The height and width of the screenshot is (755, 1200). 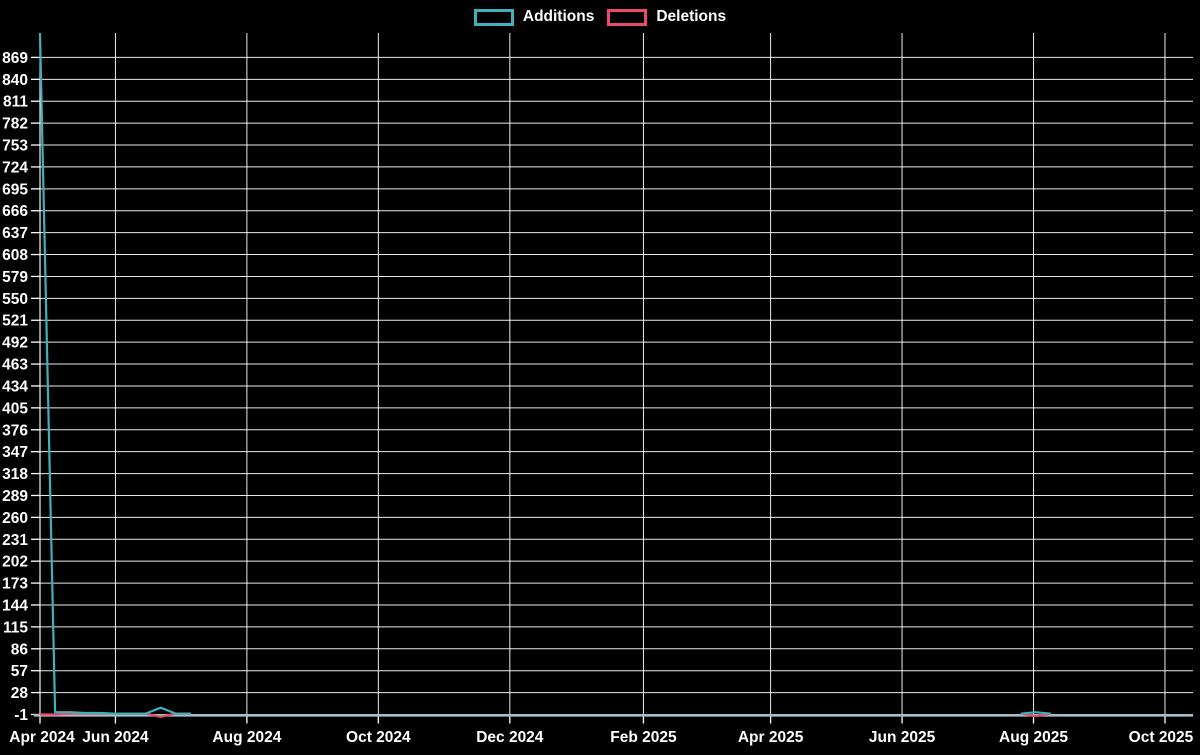 What do you see at coordinates (643, 737) in the screenshot?
I see `x-tick-label: Feb 2025` at bounding box center [643, 737].